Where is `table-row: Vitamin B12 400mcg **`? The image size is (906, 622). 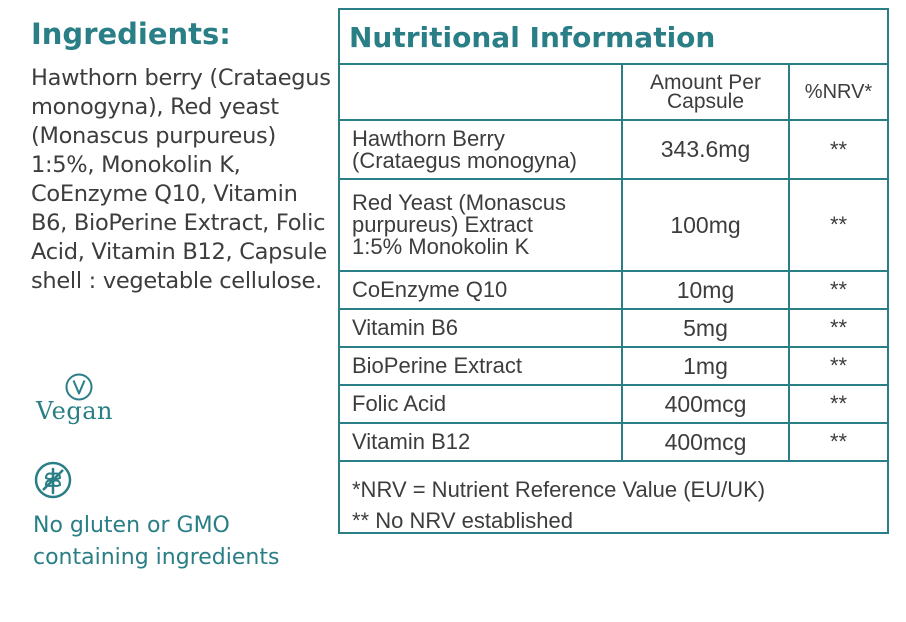 table-row: Vitamin B12 400mcg ** is located at coordinates (613, 443).